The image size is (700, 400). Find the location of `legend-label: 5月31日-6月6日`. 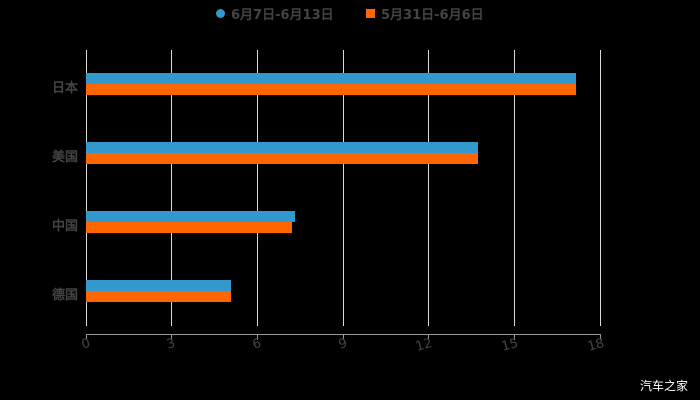

legend-label: 5月31日-6月6日 is located at coordinates (432, 15).